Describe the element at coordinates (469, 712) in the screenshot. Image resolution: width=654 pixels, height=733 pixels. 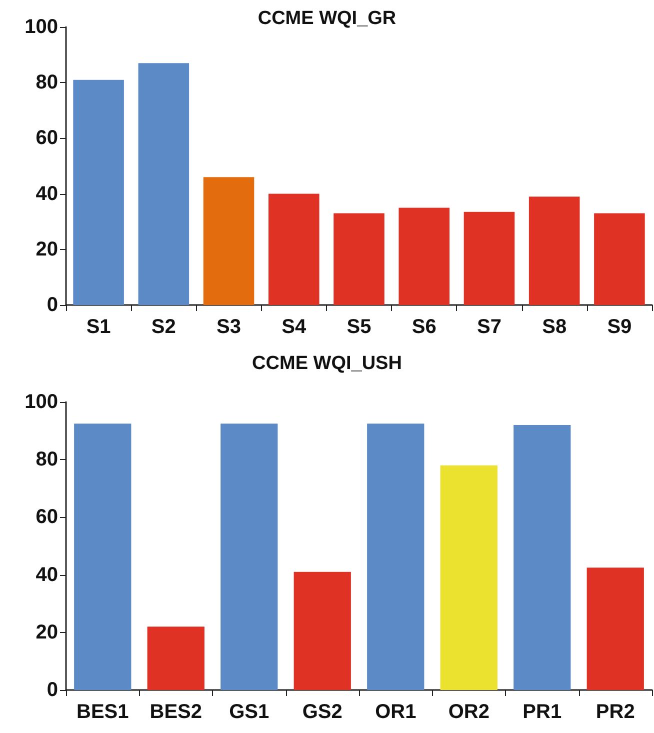
I see `x-tick-label: OR2` at that location.